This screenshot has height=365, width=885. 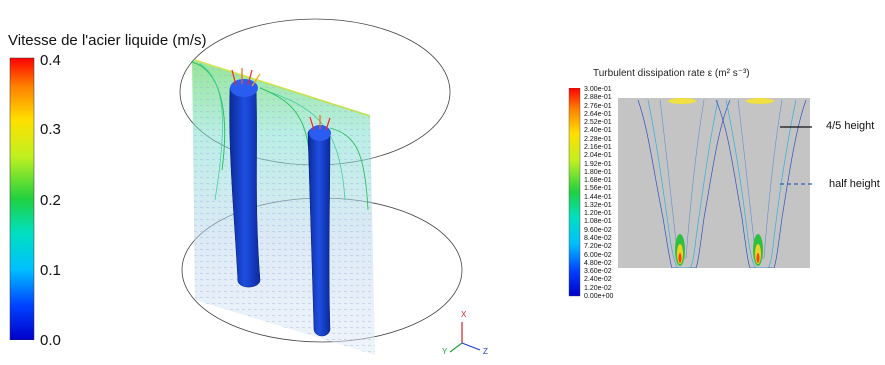 I want to click on axis-z-label: Z, so click(x=485, y=351).